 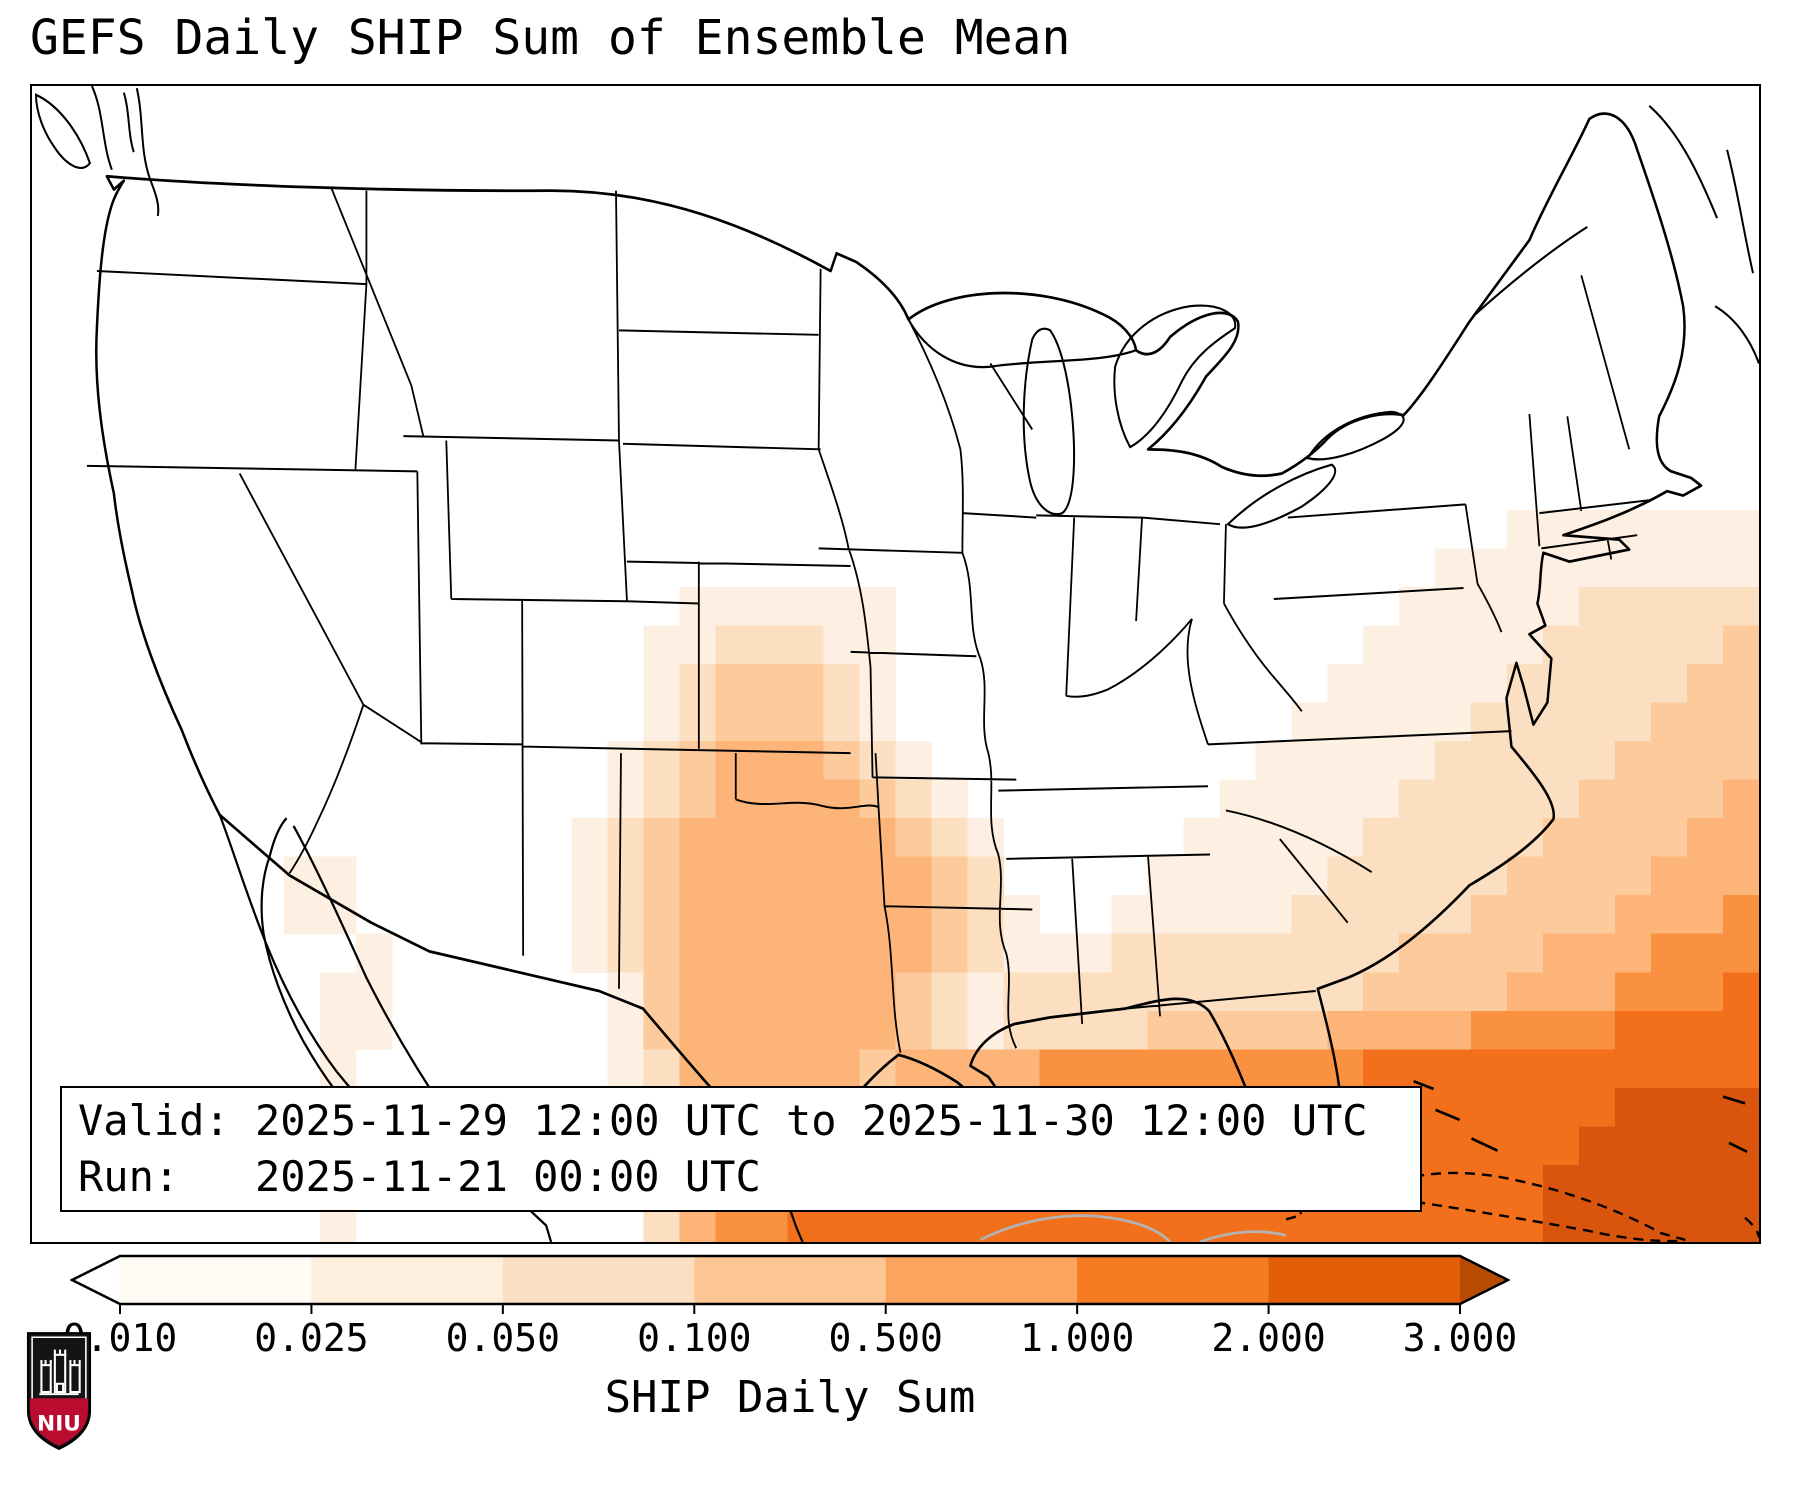 I want to click on niu-castle-icon, so click(x=60, y=1372).